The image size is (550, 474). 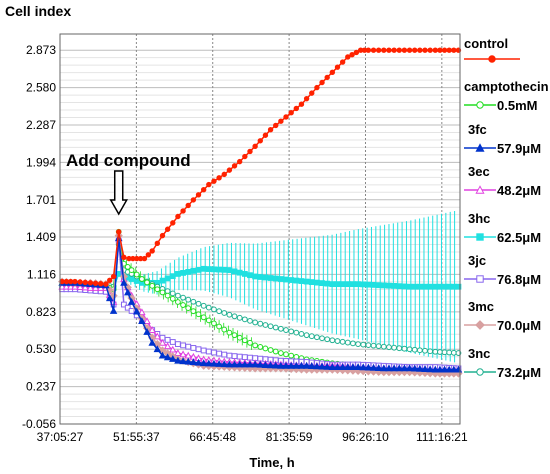 I want to click on legend-label: 3fc, so click(x=477, y=129).